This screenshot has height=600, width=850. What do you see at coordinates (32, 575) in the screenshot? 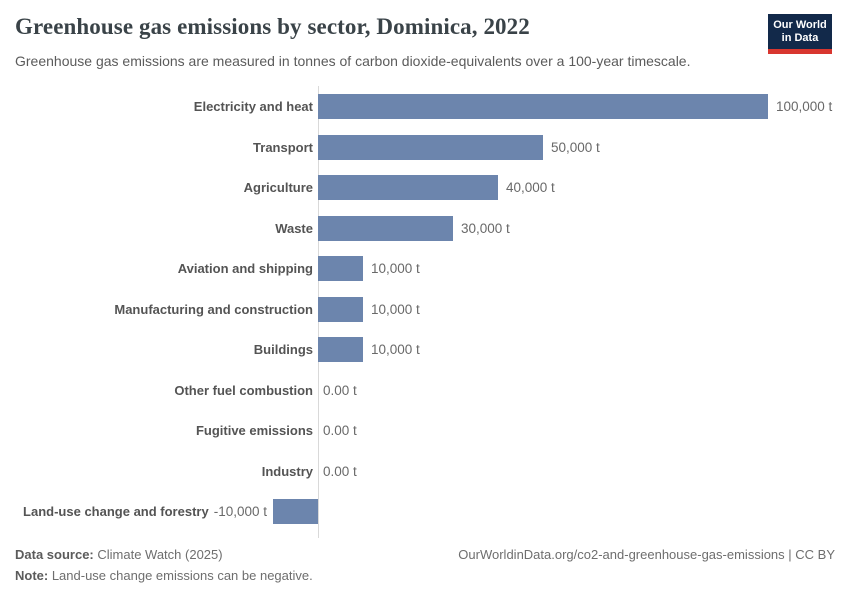
I see `note-label: Note:` at bounding box center [32, 575].